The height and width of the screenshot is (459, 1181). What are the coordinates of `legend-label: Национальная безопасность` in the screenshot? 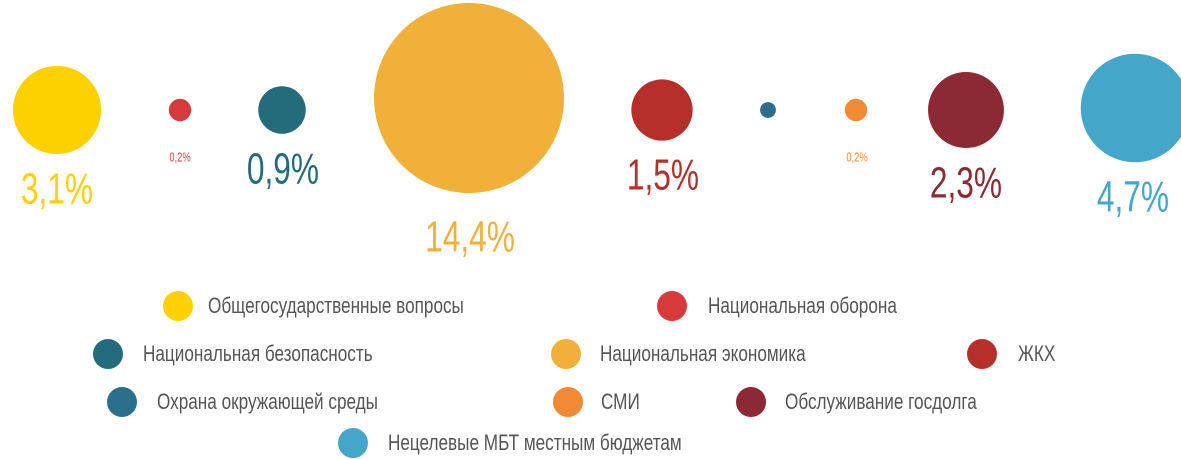 It's located at (258, 354).